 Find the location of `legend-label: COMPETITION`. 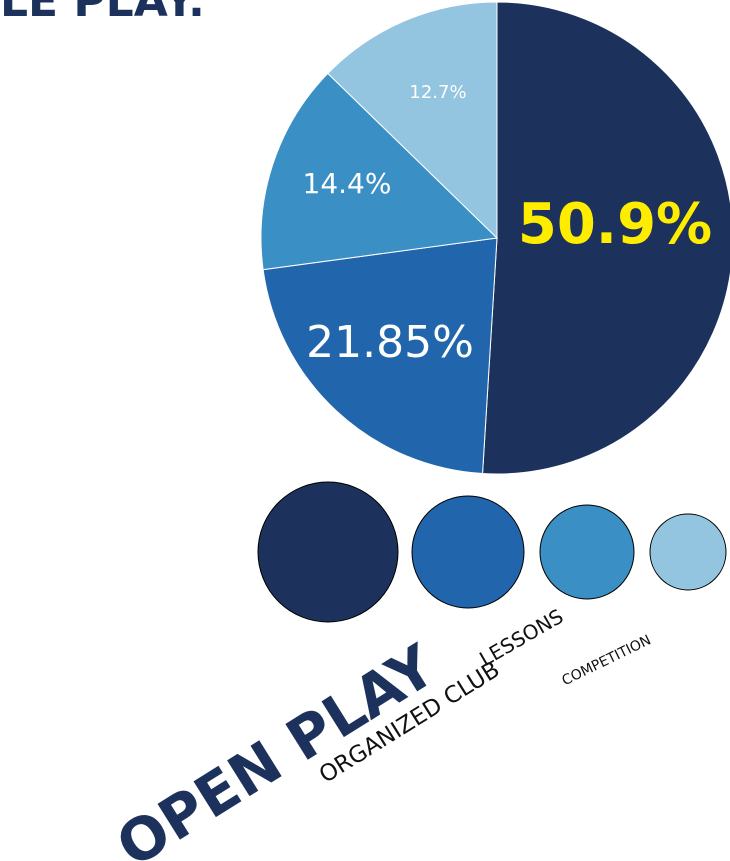

legend-label: COMPETITION is located at coordinates (606, 660).